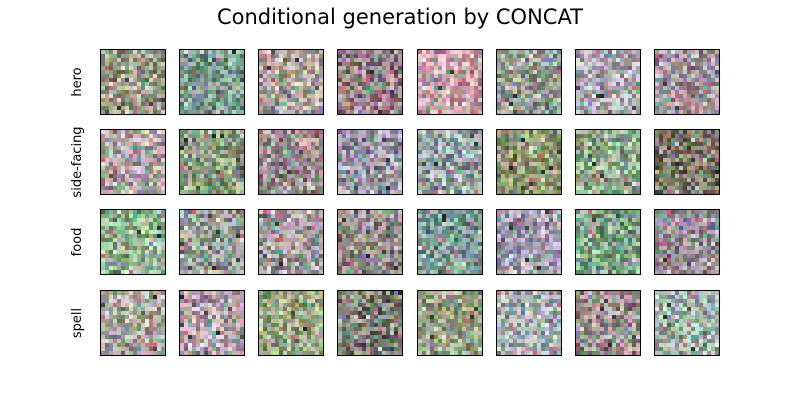 The image size is (800, 400). What do you see at coordinates (77, 323) in the screenshot?
I see `row-label-spell: spell` at bounding box center [77, 323].